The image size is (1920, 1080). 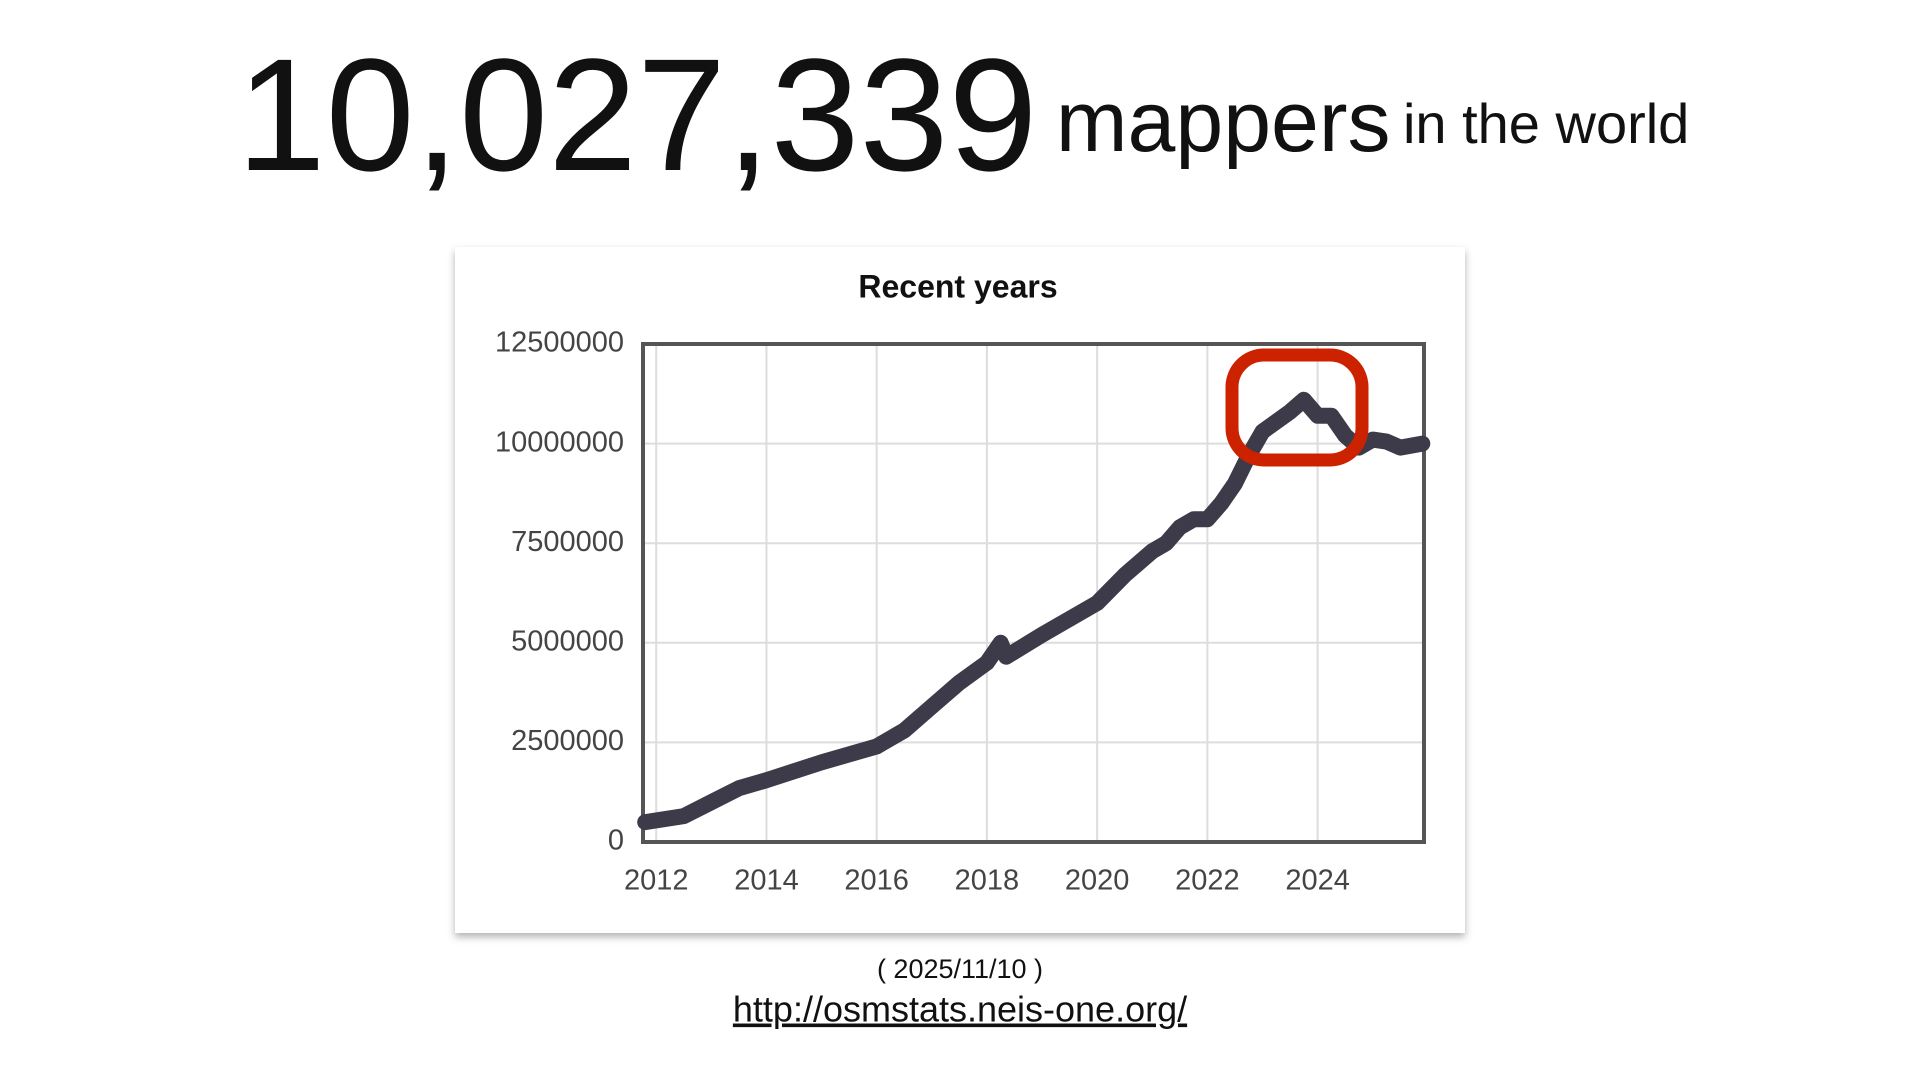 I want to click on headline-unit: mappers, so click(x=1223, y=122).